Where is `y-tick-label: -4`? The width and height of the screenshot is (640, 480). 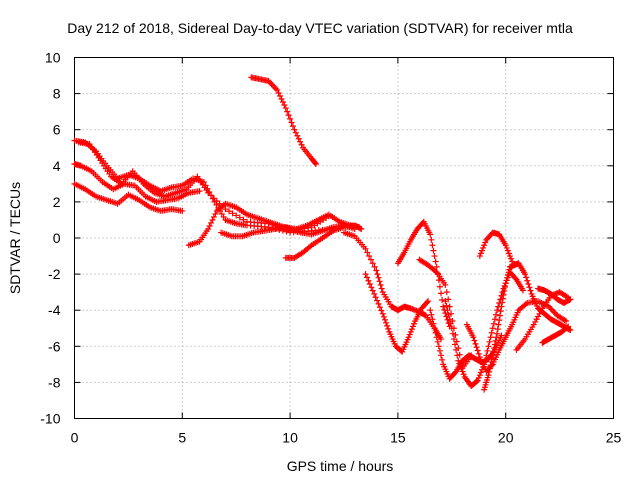 y-tick-label: -4 is located at coordinates (54, 310).